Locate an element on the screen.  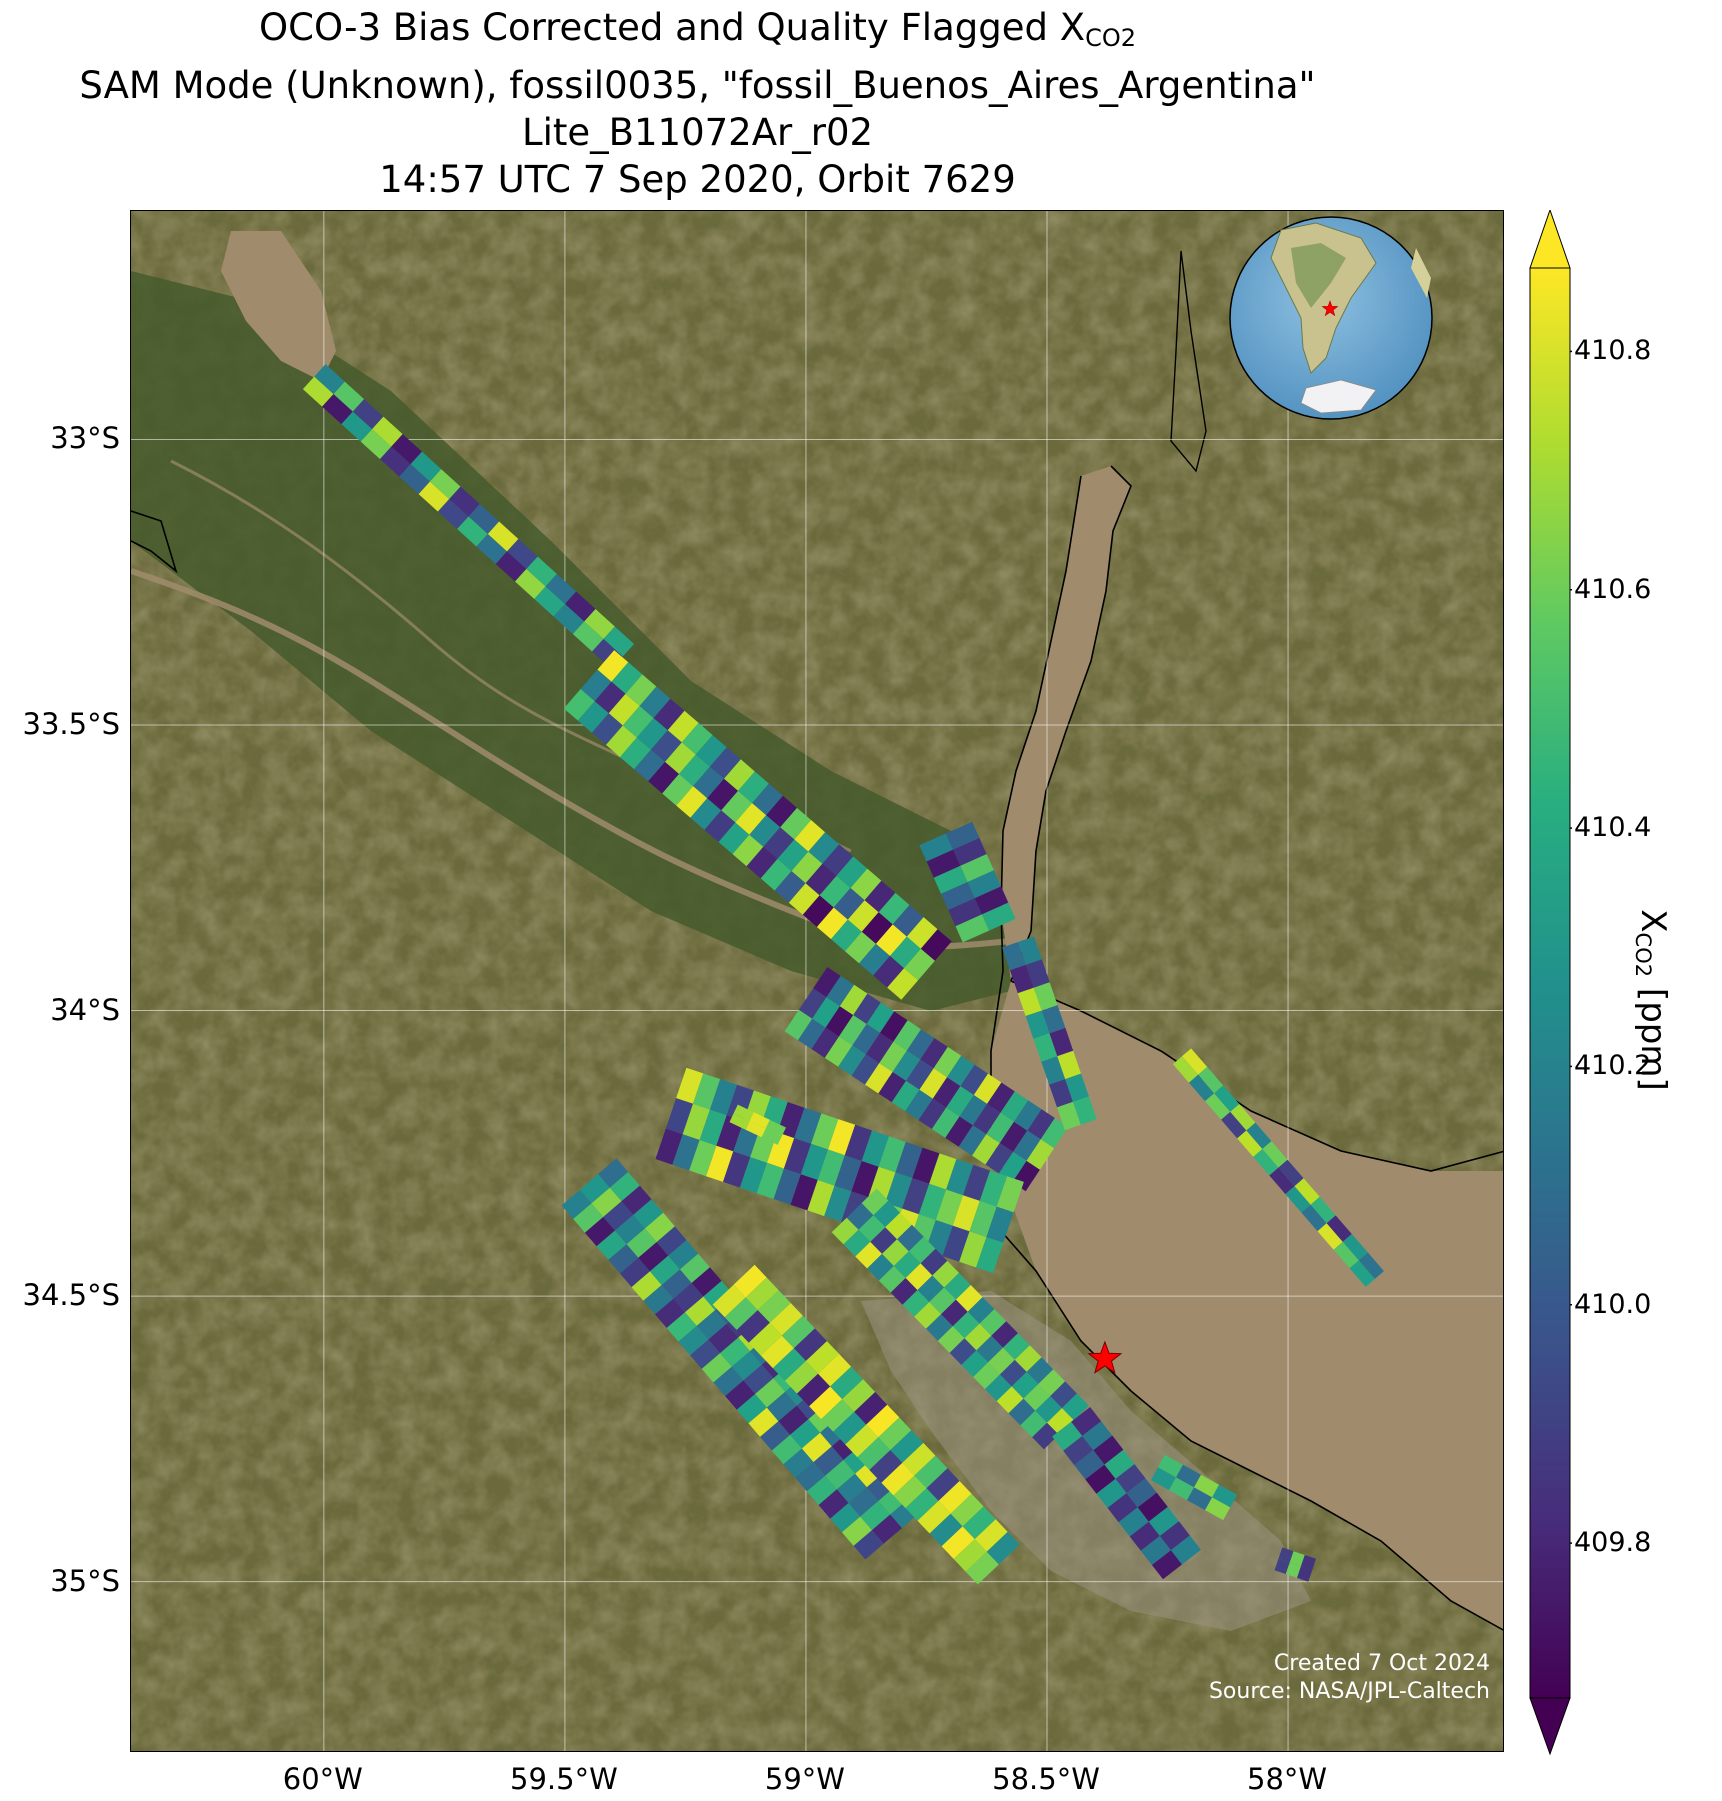
colorbar-tick-label: 410.0 is located at coordinates (1613, 1304).